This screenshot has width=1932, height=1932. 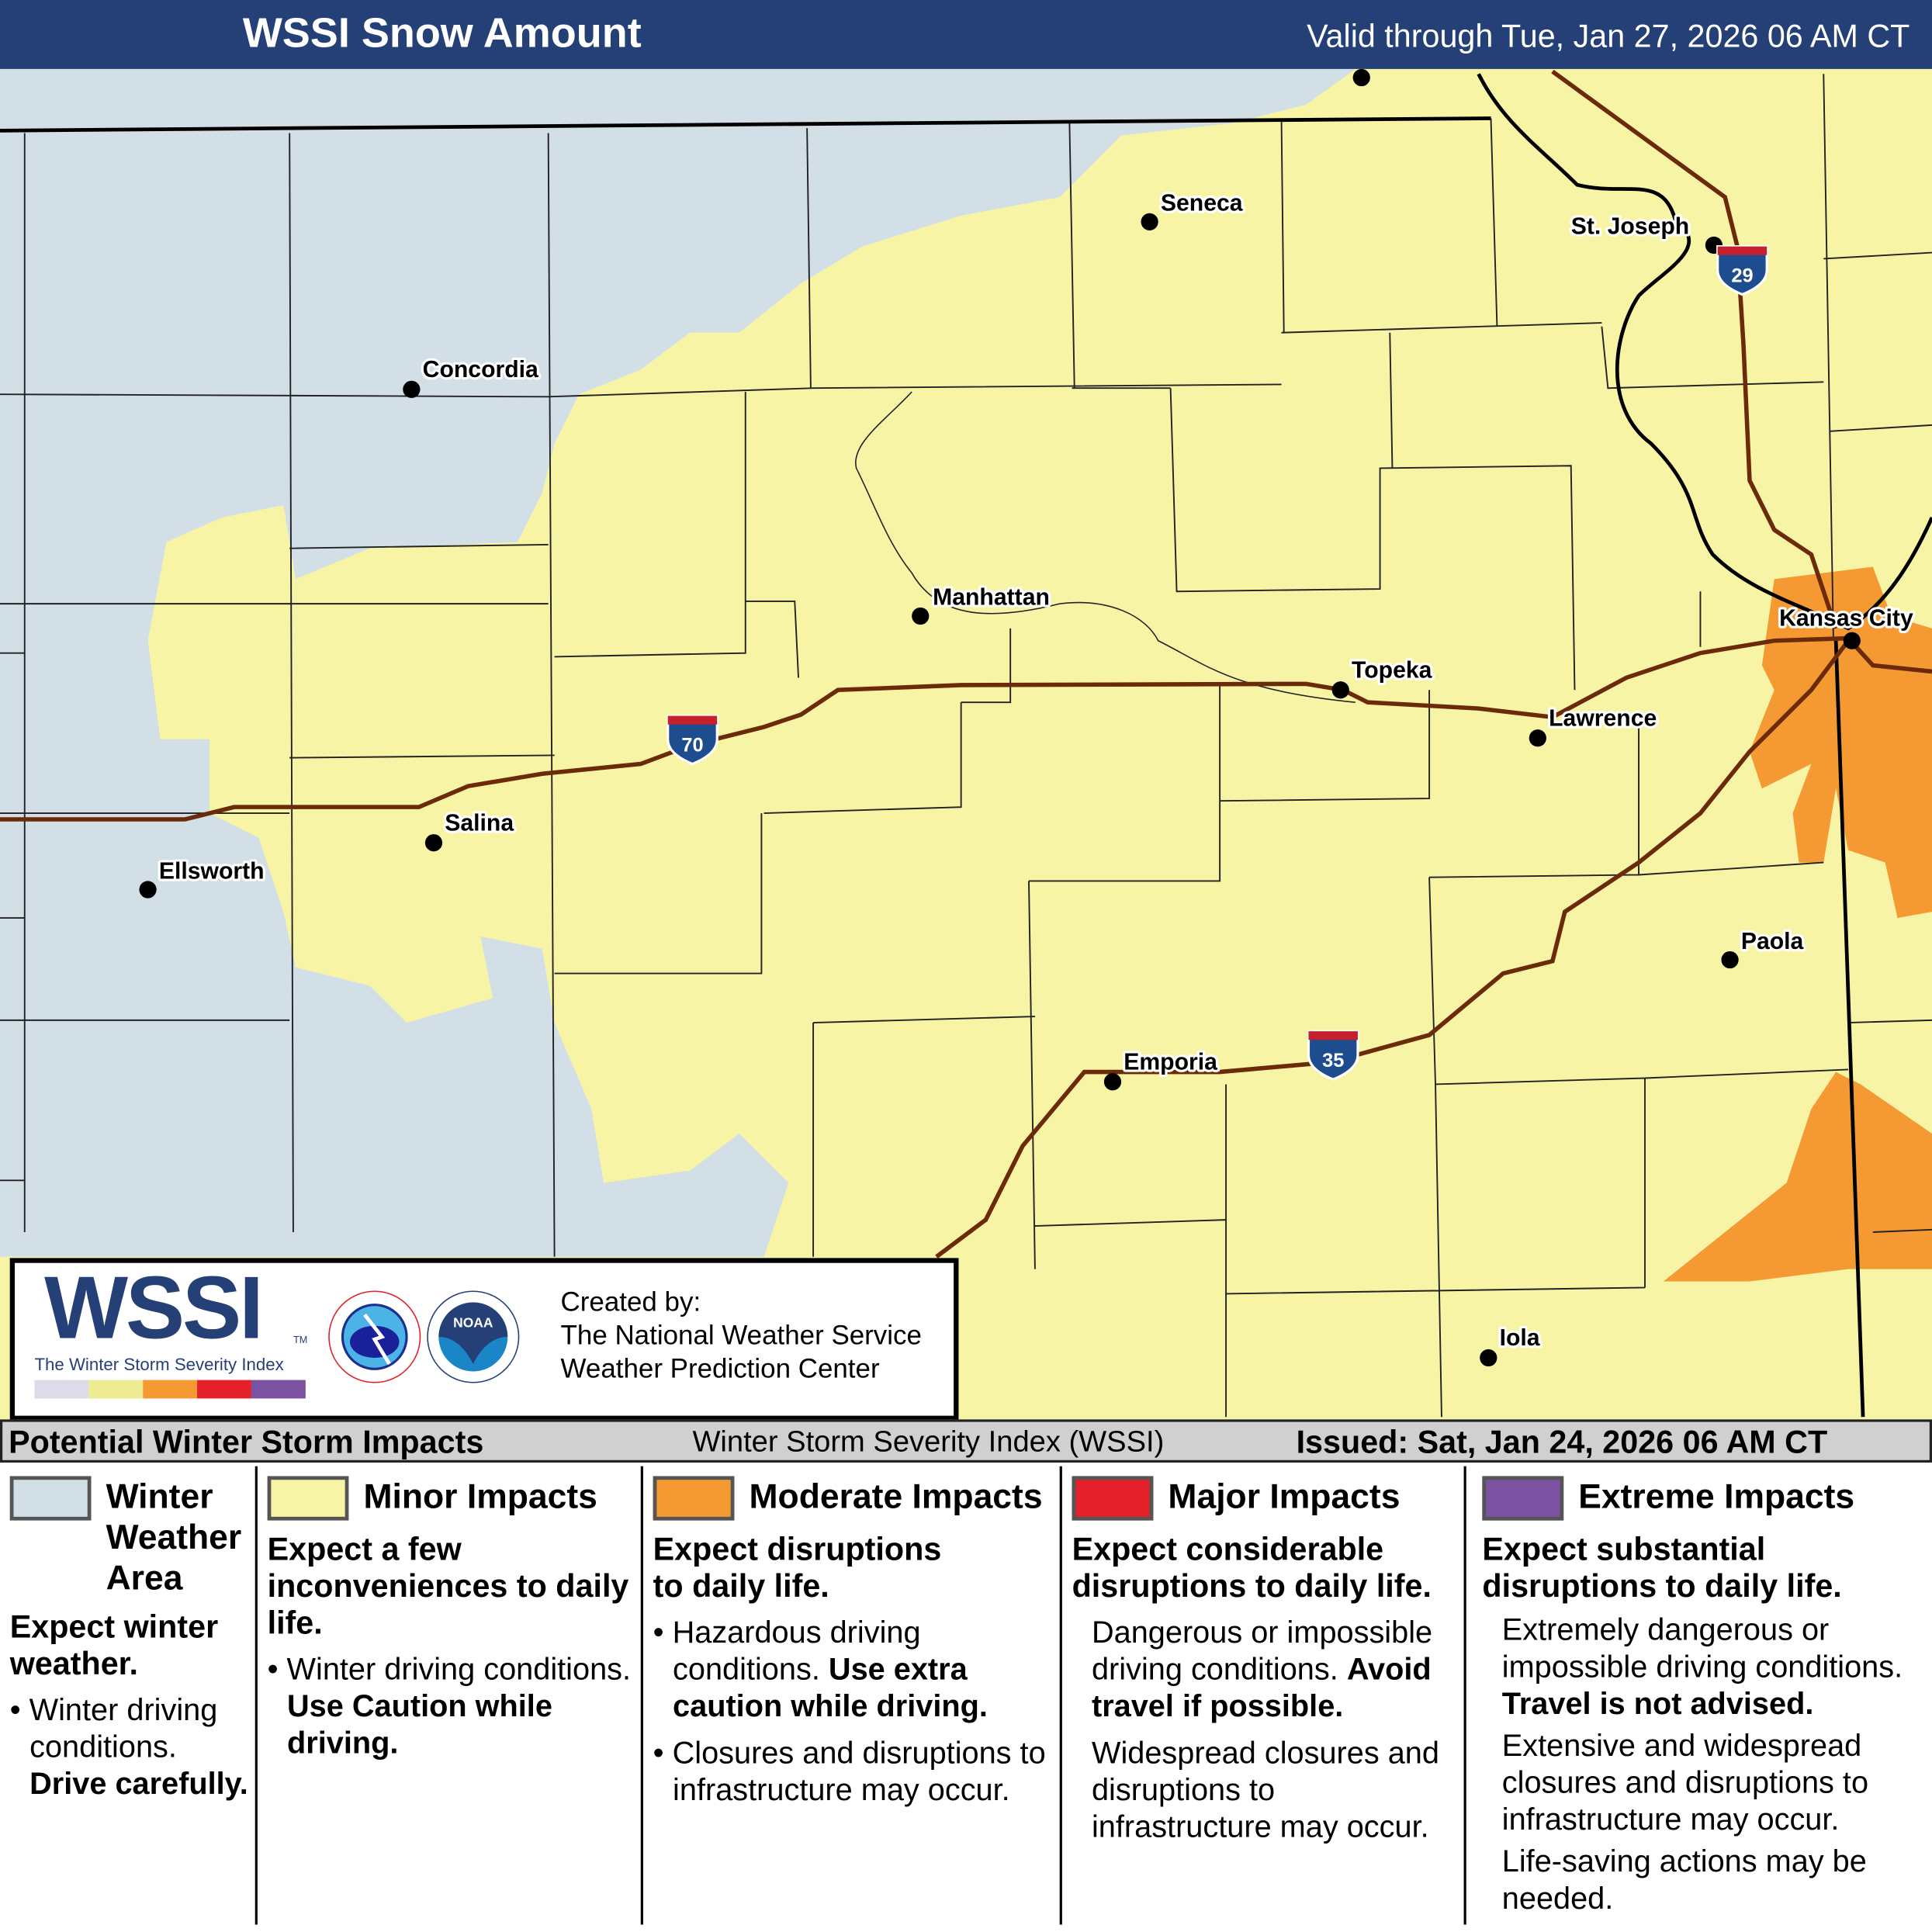 I want to click on city-label-seneca: Seneca, so click(x=1202, y=203).